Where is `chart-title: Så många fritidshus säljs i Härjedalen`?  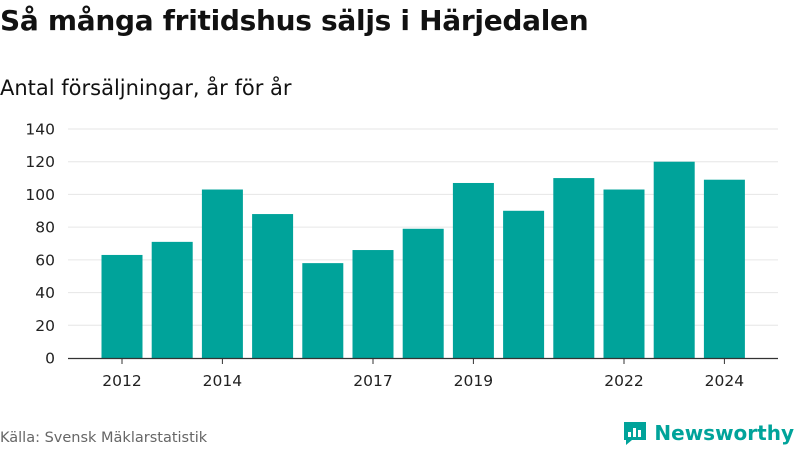 chart-title: Så många fritidshus säljs i Härjedalen is located at coordinates (294, 20).